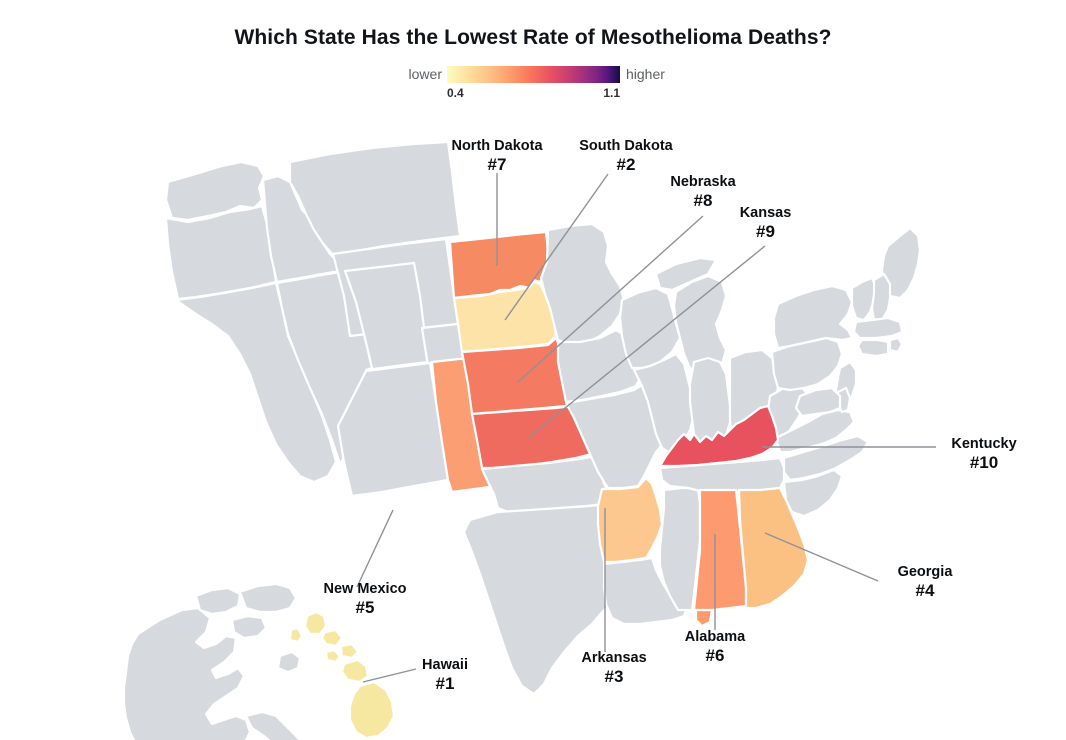  What do you see at coordinates (703, 192) in the screenshot?
I see `annotation-nebraska: Nebraska #8` at bounding box center [703, 192].